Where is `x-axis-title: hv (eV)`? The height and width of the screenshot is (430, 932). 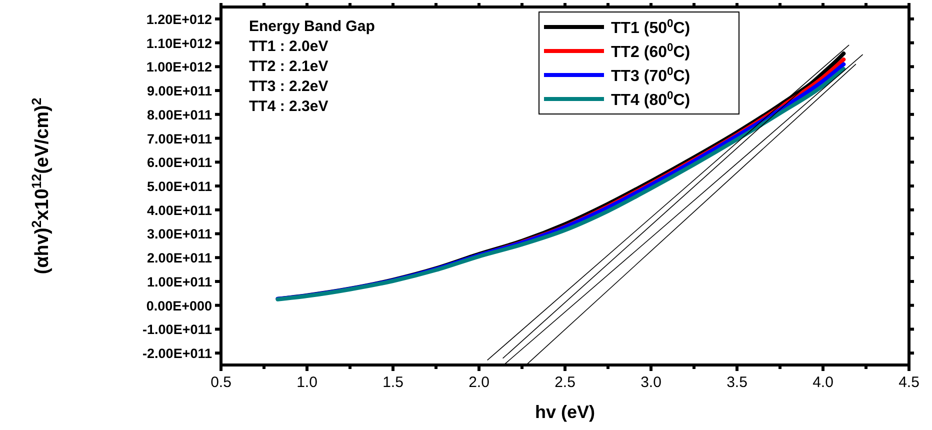 x-axis-title: hv (eV) is located at coordinates (565, 412).